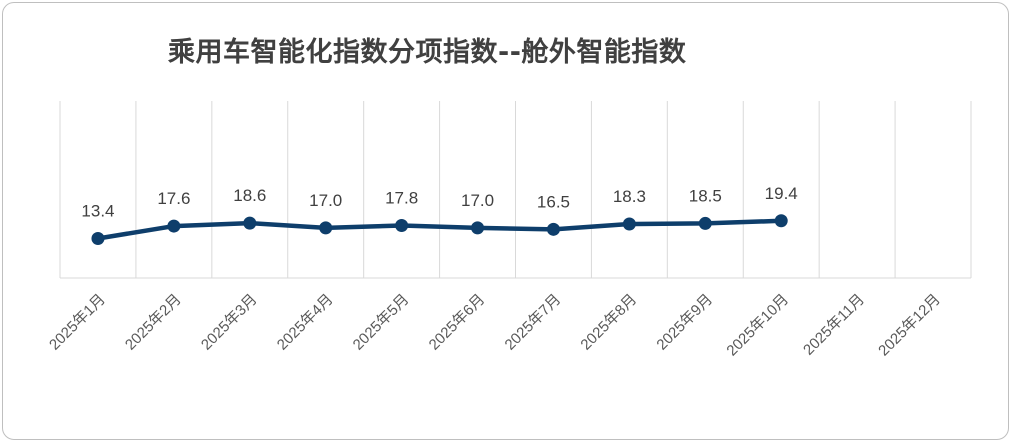 The width and height of the screenshot is (1013, 444). I want to click on x-tick-label: 2025年8月, so click(608, 322).